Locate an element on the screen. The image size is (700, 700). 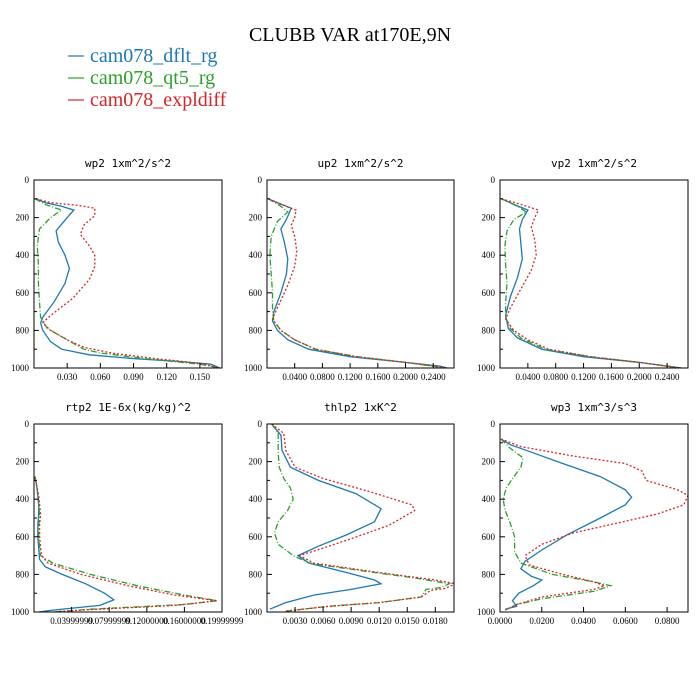
panel-title: rtp2 1E-6x(kg/kg)^2 is located at coordinates (128, 407).